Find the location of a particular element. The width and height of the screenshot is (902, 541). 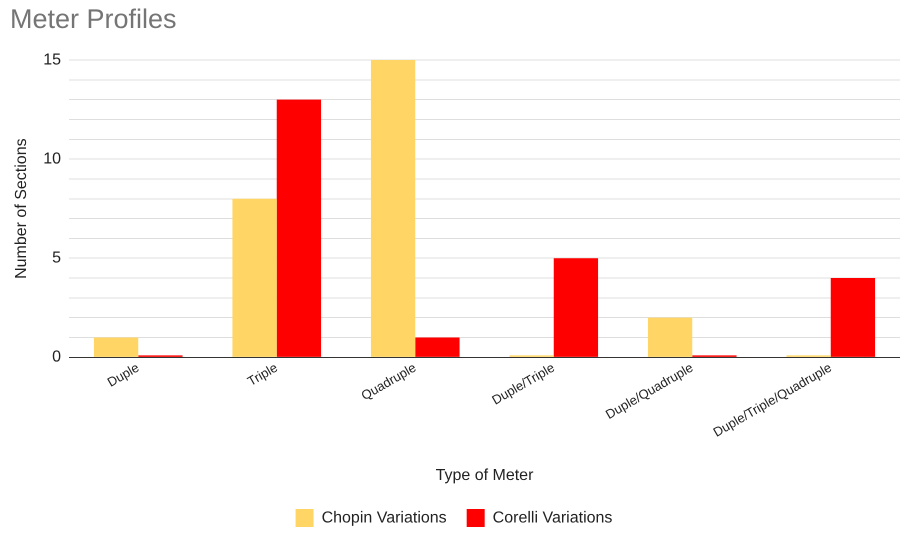

legend-label: Corelli Variations is located at coordinates (552, 517).